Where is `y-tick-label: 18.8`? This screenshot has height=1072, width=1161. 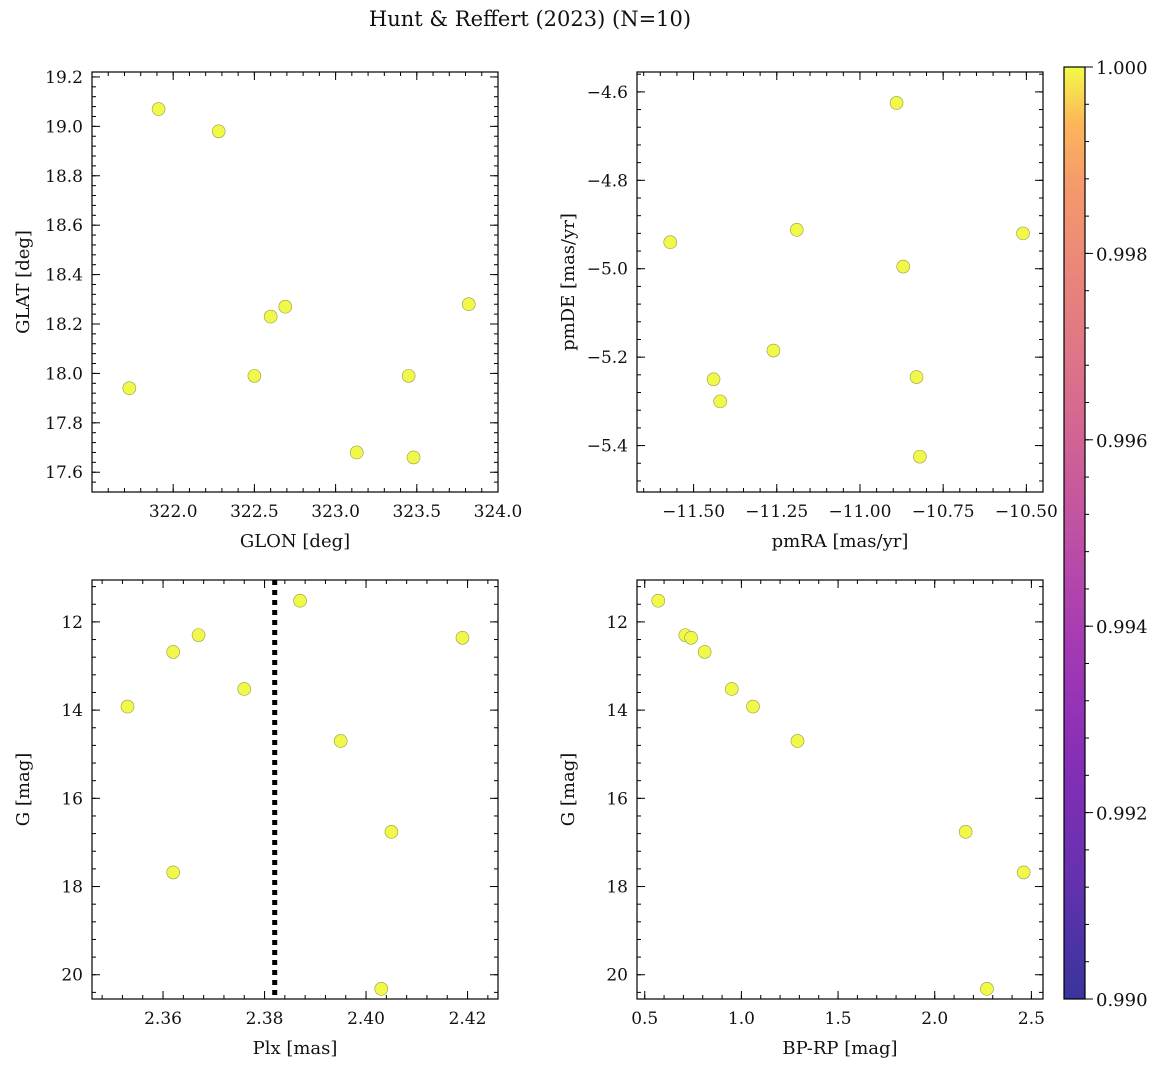 y-tick-label: 18.8 is located at coordinates (64, 177).